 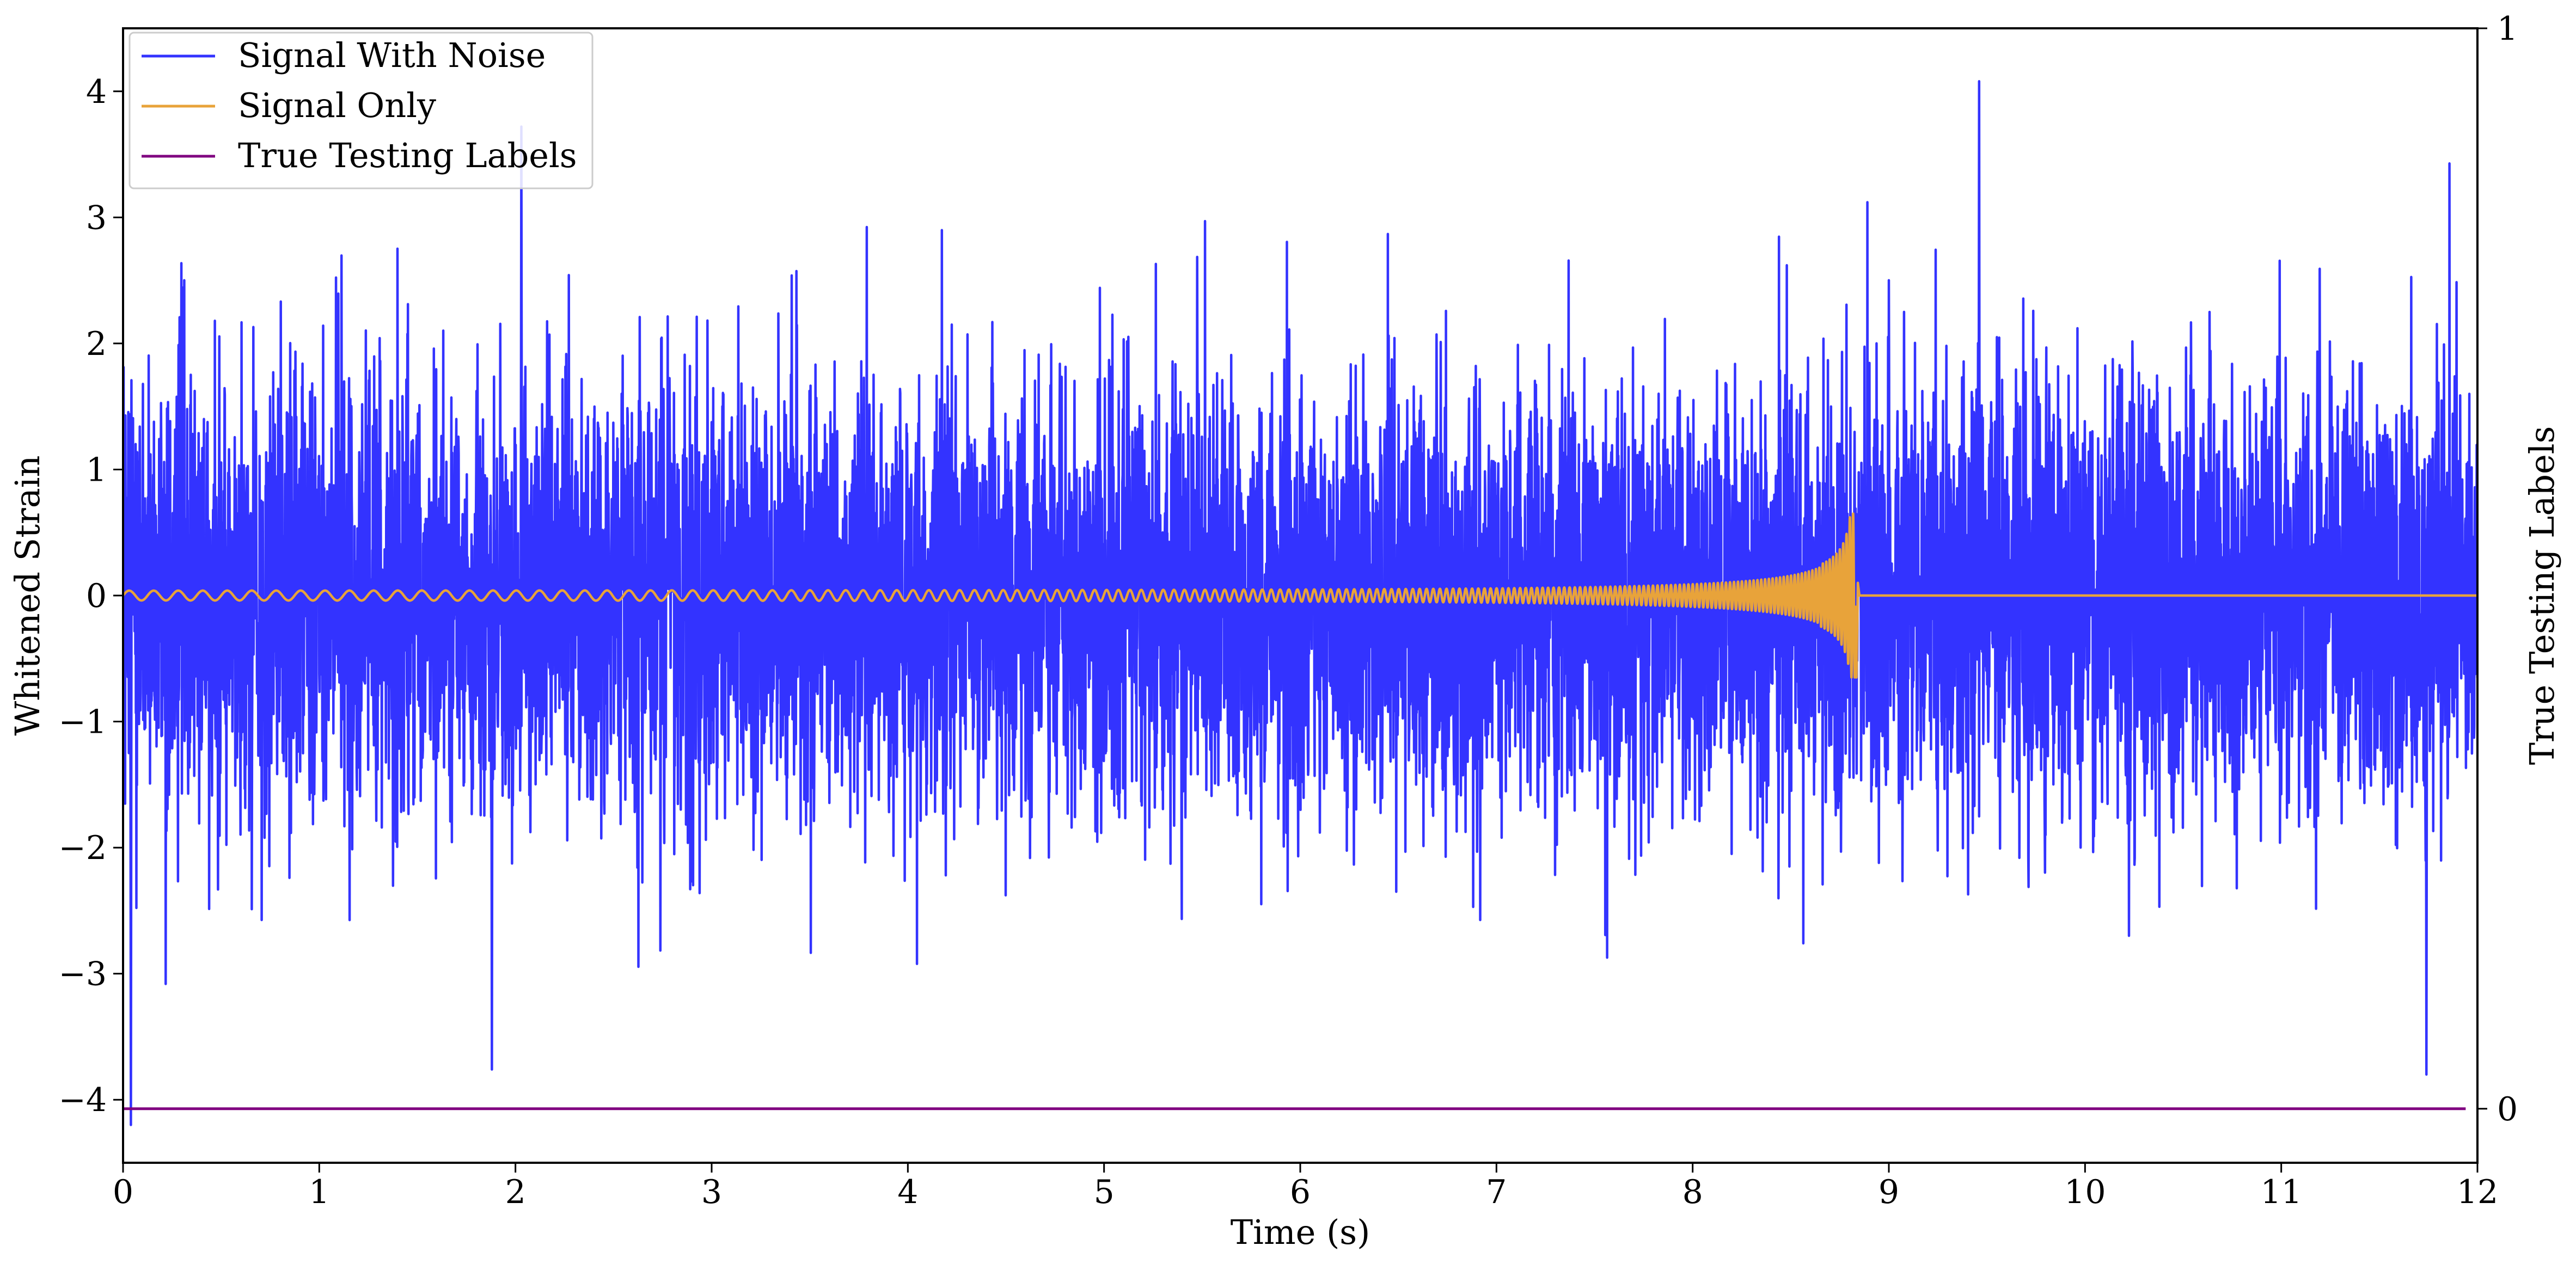 I want to click on legend-box, so click(x=361, y=110).